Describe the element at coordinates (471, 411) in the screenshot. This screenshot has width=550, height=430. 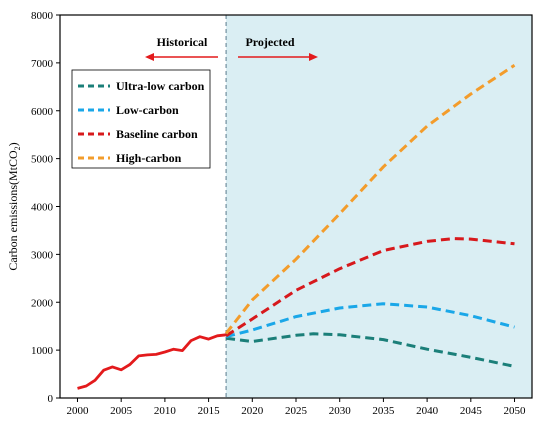
I see `x-tick-label: 2045` at that location.